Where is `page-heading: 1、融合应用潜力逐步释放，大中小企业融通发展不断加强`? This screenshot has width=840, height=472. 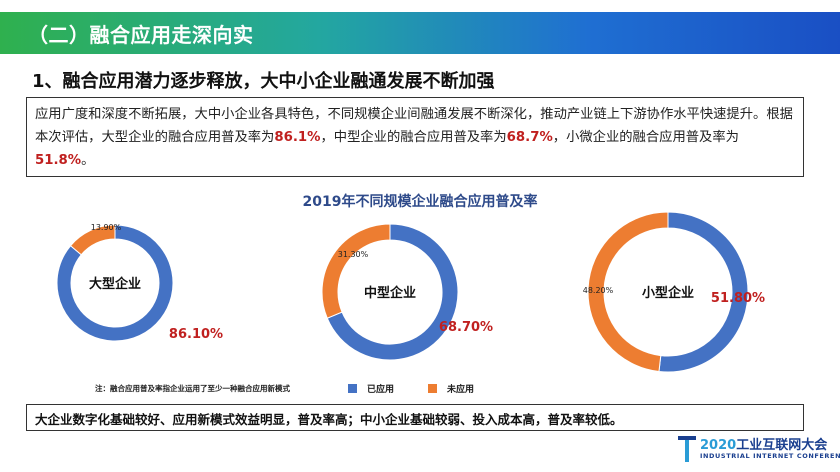
page-heading: 1、融合应用潜力逐步释放，大中小企业融通发展不断加强 is located at coordinates (263, 81).